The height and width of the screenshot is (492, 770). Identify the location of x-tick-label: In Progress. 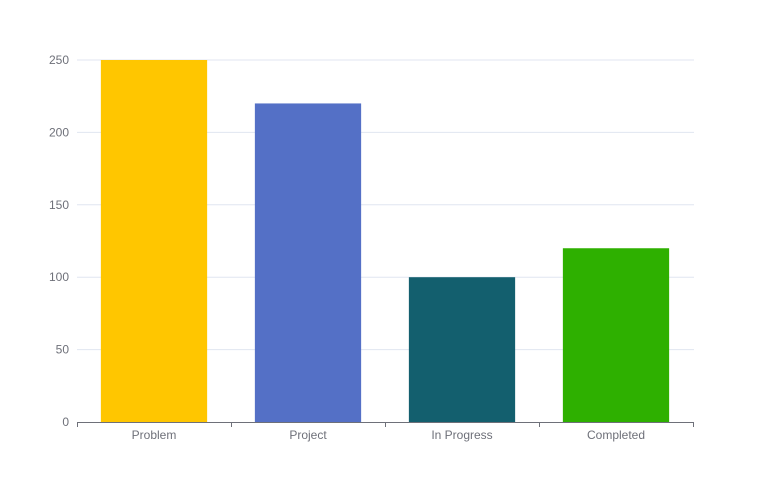
(461, 435).